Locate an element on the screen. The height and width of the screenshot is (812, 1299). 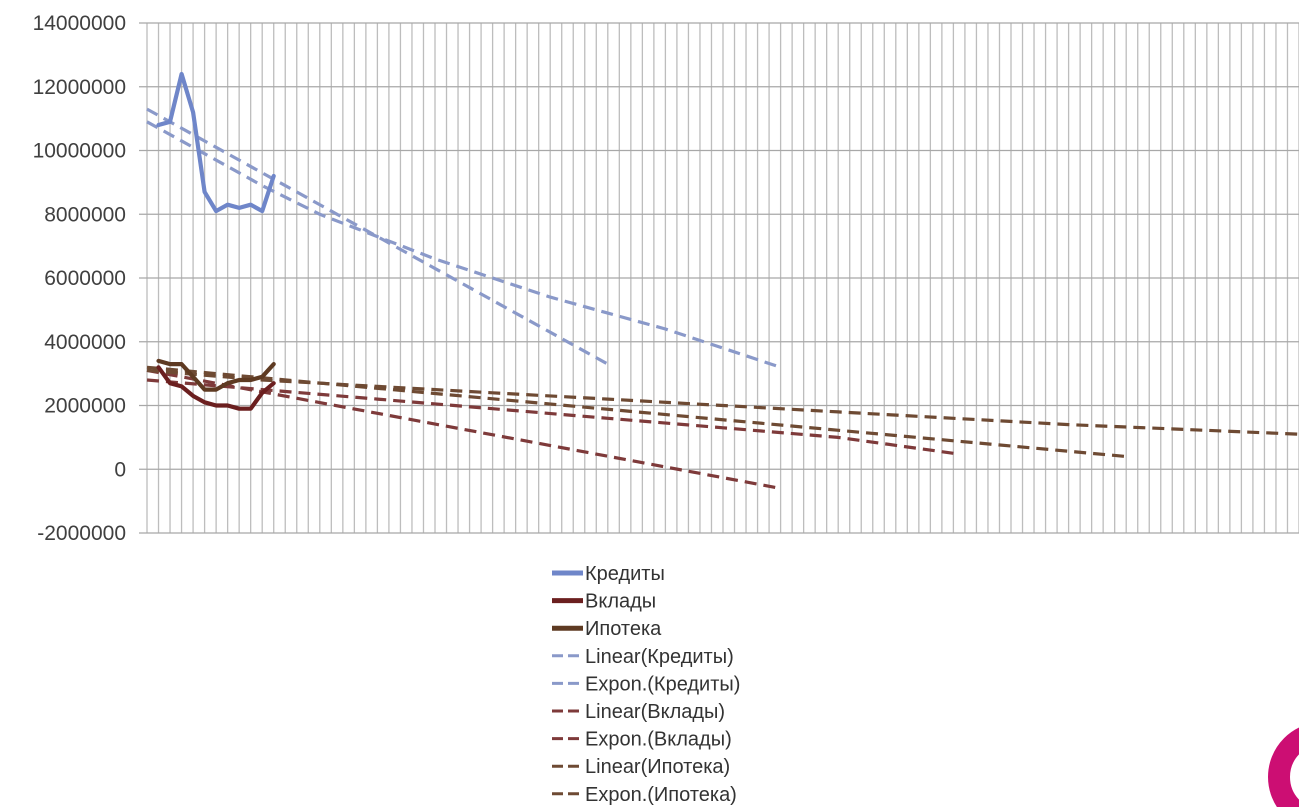
y-tick-label: 0 is located at coordinates (120, 469).